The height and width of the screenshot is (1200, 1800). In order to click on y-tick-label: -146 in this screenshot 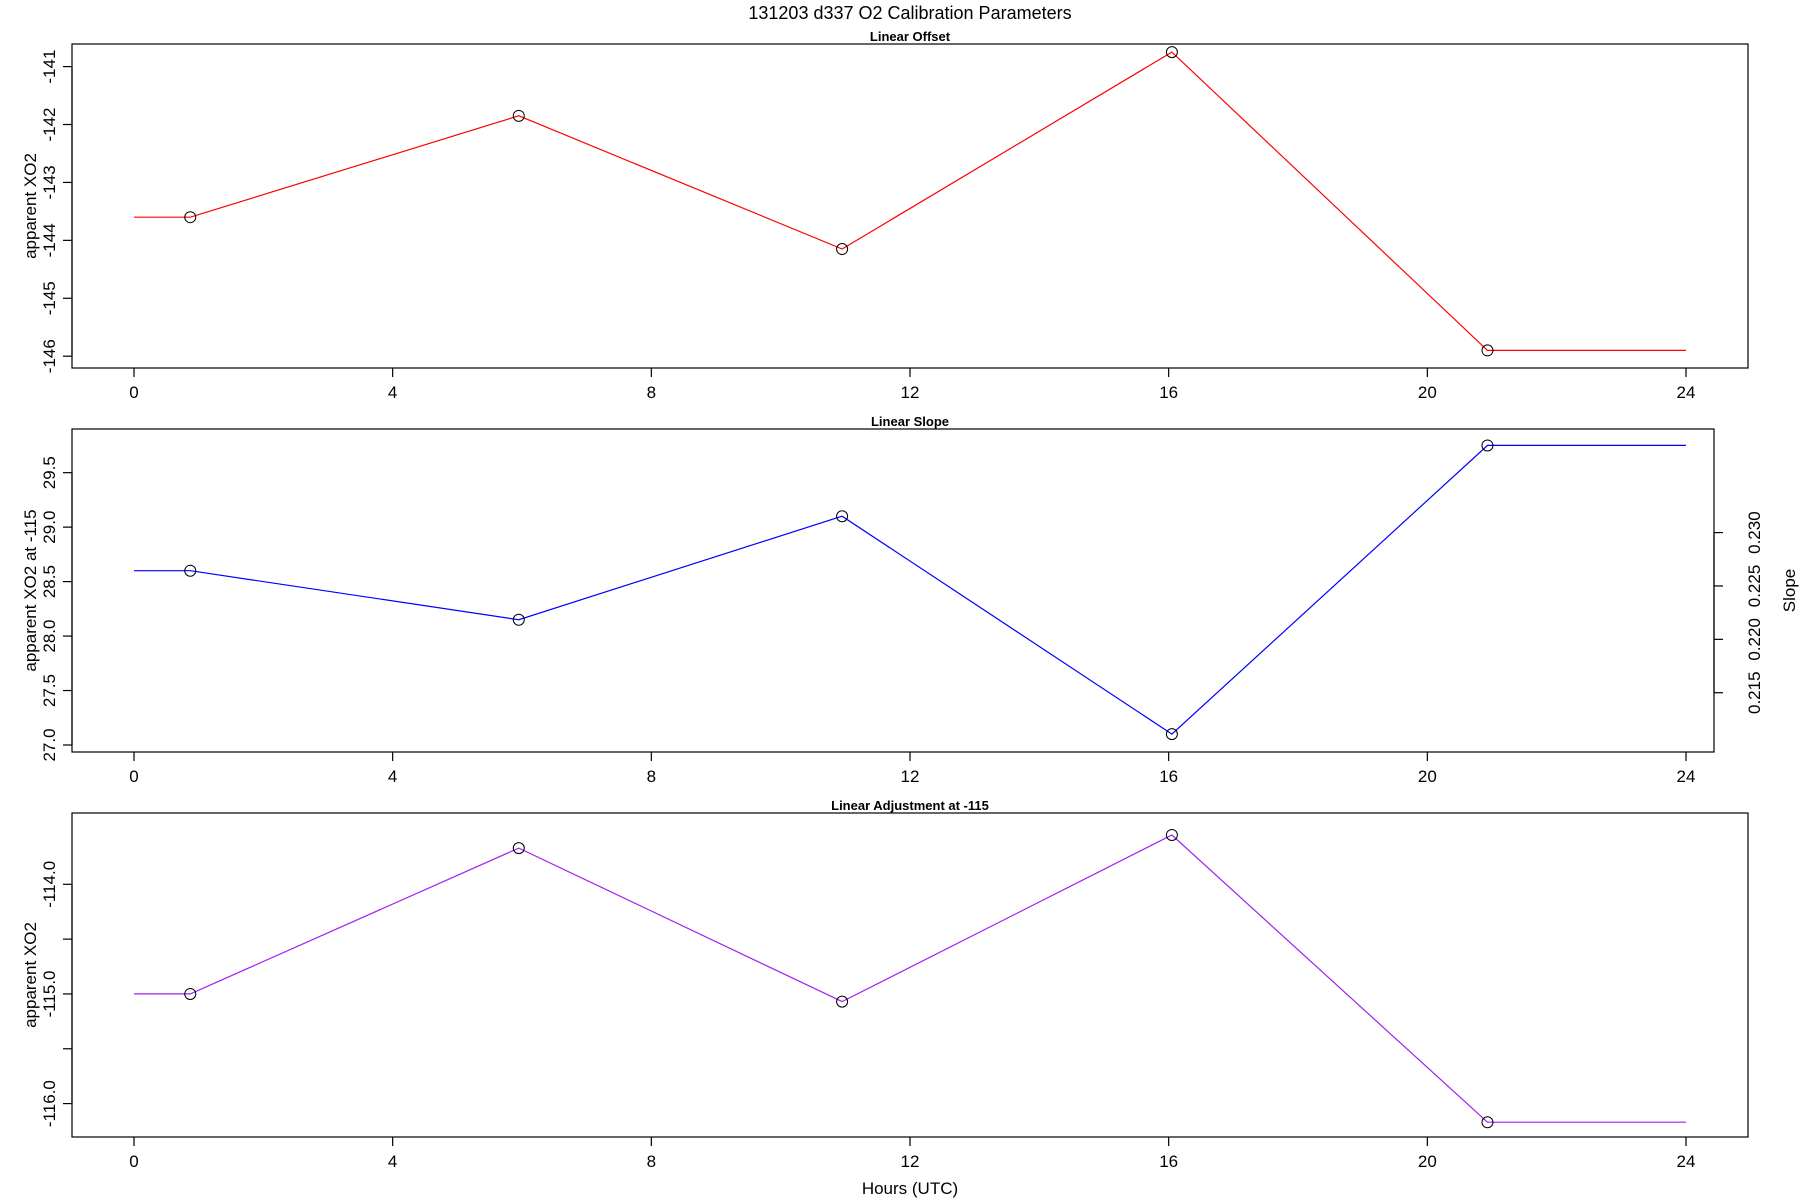, I will do `click(49, 356)`.